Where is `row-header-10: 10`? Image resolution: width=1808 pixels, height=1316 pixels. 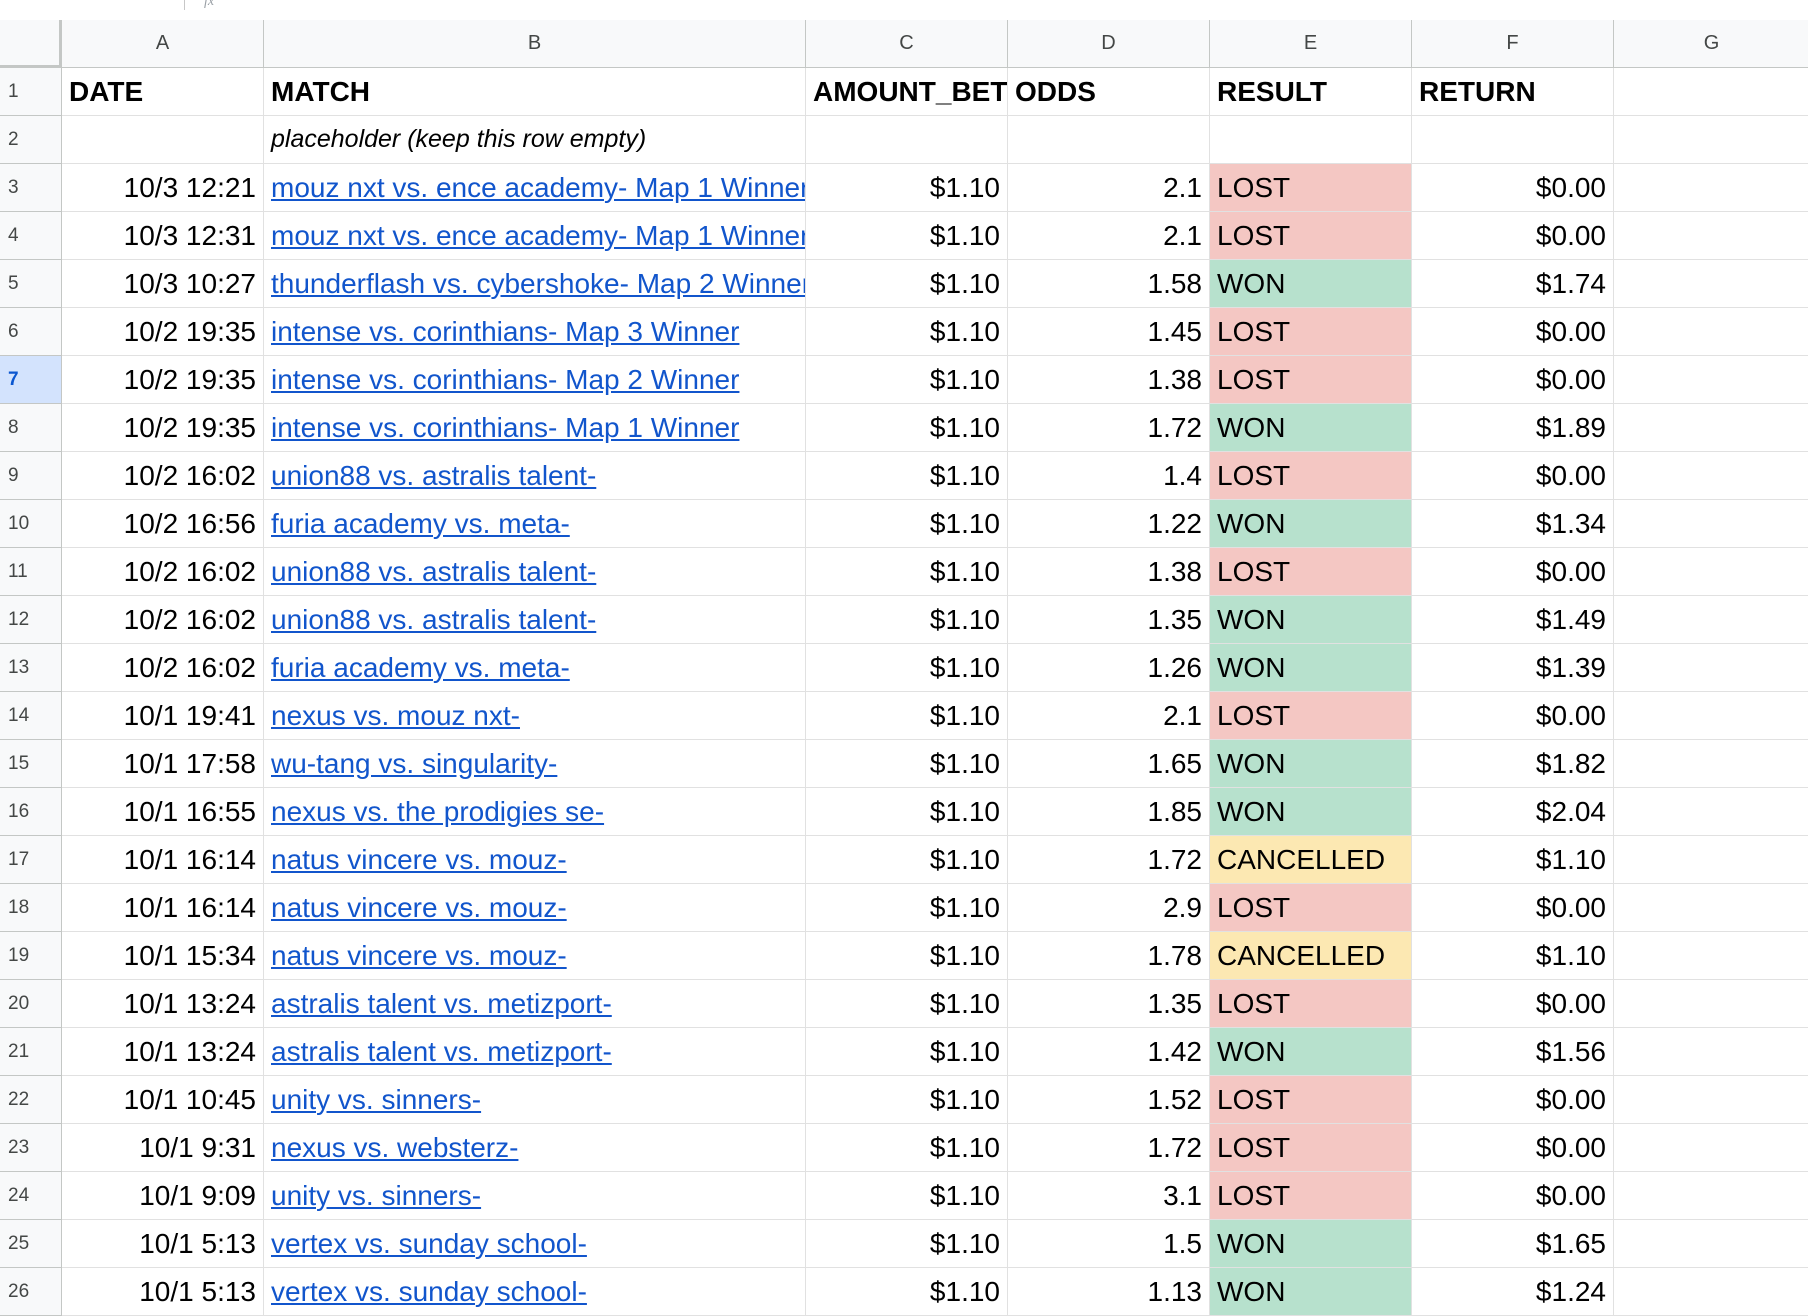
row-header-10: 10 is located at coordinates (31, 524).